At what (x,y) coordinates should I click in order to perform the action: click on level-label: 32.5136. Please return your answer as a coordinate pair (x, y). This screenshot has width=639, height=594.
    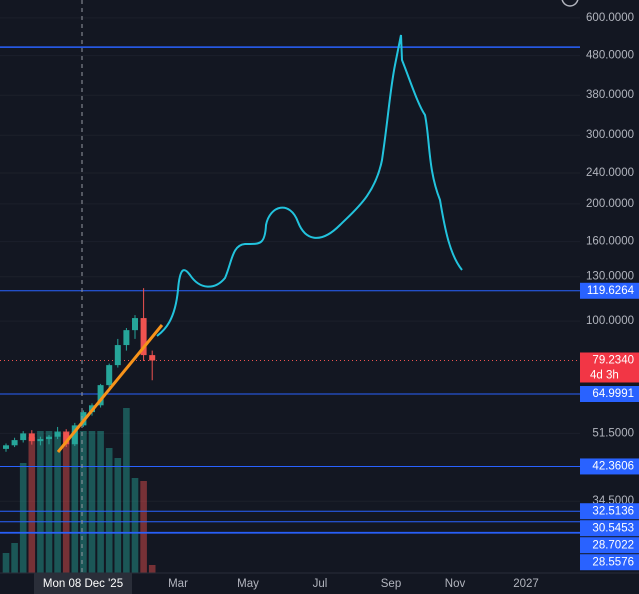
    Looking at the image, I should click on (613, 511).